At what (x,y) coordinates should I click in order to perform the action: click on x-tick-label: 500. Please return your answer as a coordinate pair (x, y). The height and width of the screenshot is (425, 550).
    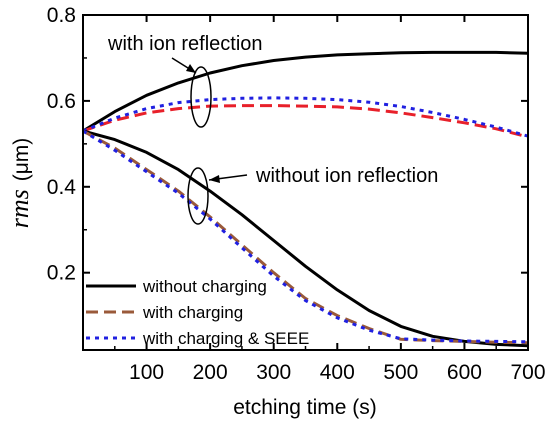
    Looking at the image, I should click on (400, 372).